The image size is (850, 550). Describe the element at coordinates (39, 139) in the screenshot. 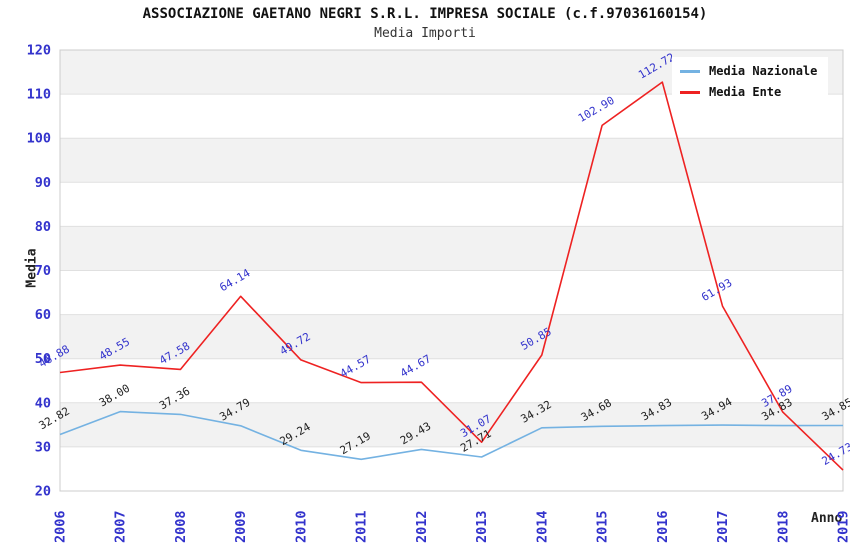

I see `y-tick-label: 100` at that location.